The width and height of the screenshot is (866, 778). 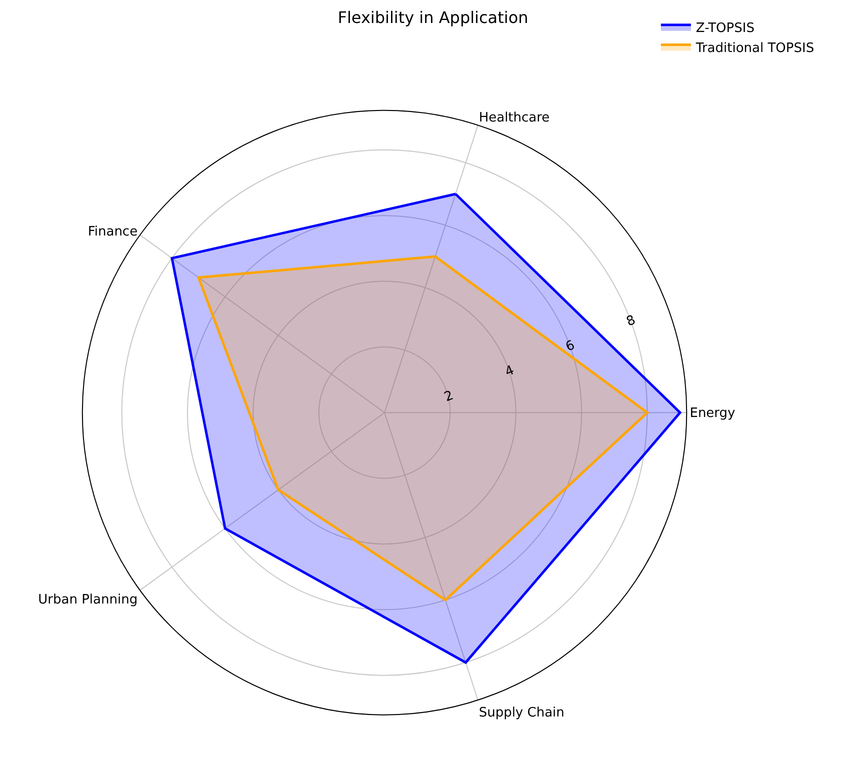 I want to click on y-tick-label: 6, so click(x=571, y=346).